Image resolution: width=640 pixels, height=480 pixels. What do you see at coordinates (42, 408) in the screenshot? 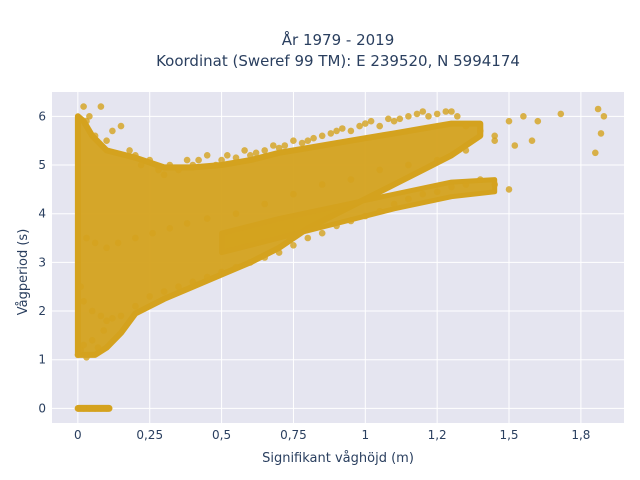
I see `y-tick-label: 0` at bounding box center [42, 408].